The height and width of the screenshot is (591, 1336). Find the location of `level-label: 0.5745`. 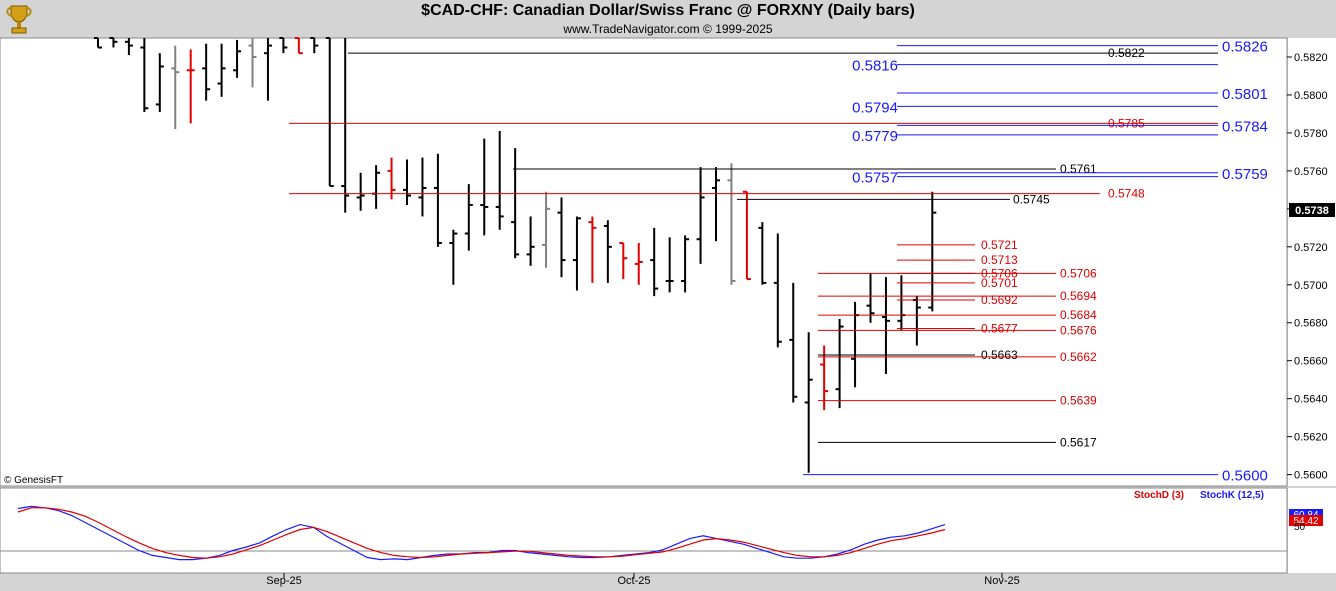

level-label: 0.5745 is located at coordinates (1031, 199).